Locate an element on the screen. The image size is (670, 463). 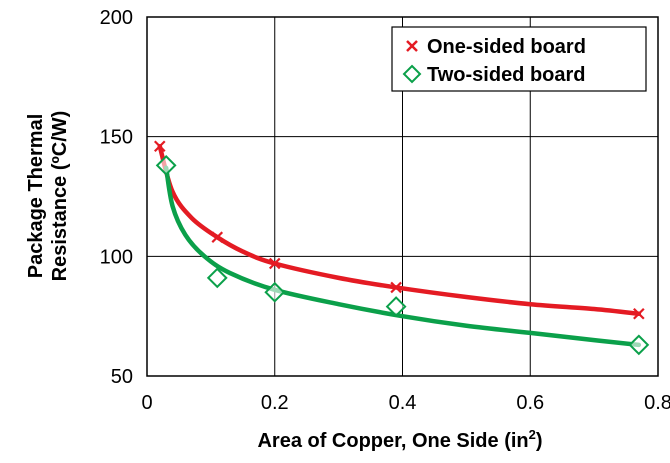
x-tick-label: 0.6 is located at coordinates (530, 403).